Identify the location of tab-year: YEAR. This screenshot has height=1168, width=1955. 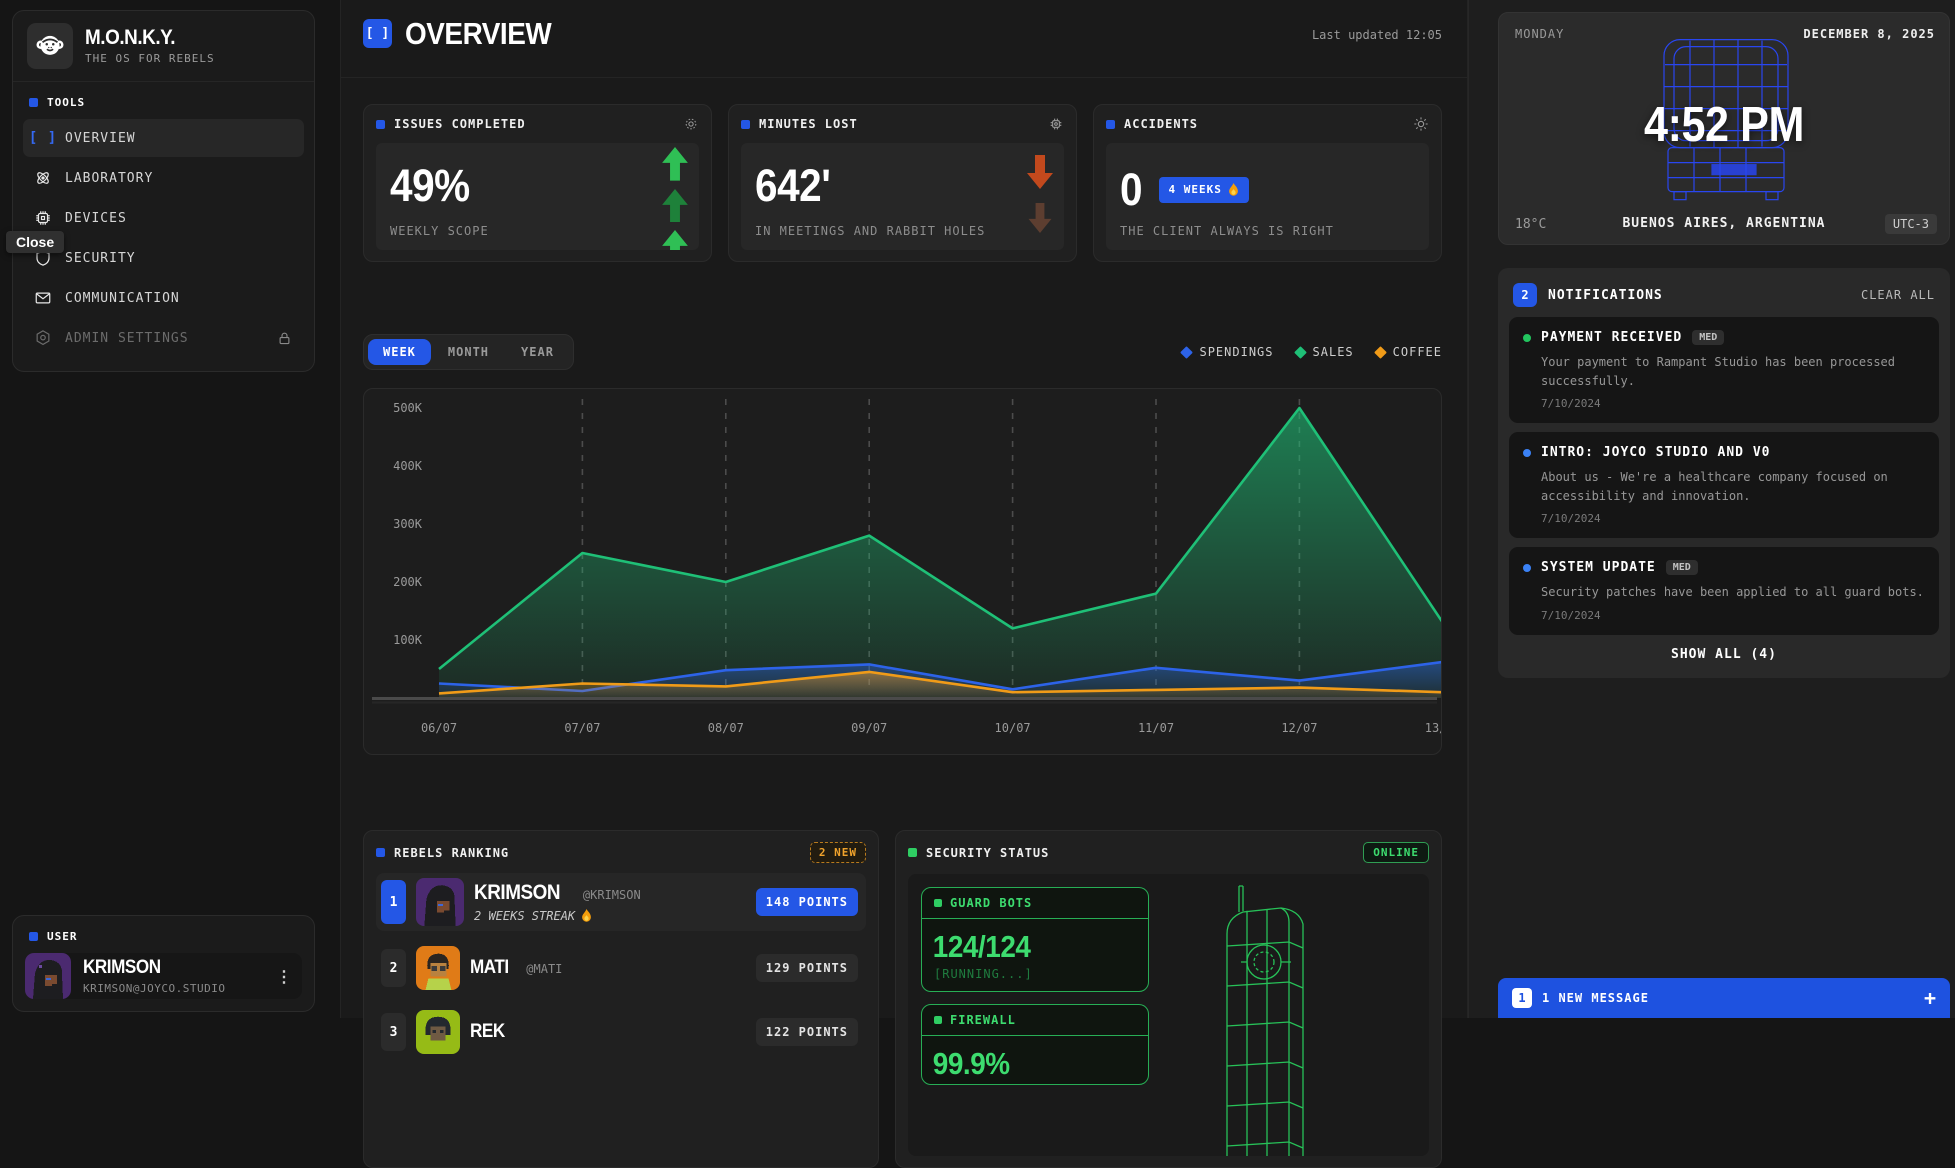
(537, 352).